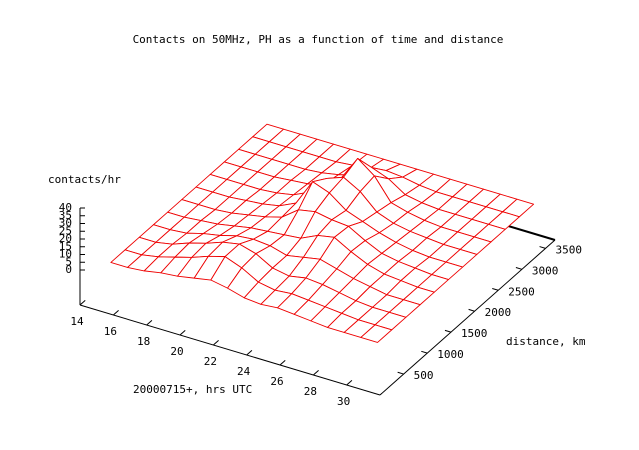 The height and width of the screenshot is (450, 639). I want to click on y-tick-label: 2500, so click(521, 291).